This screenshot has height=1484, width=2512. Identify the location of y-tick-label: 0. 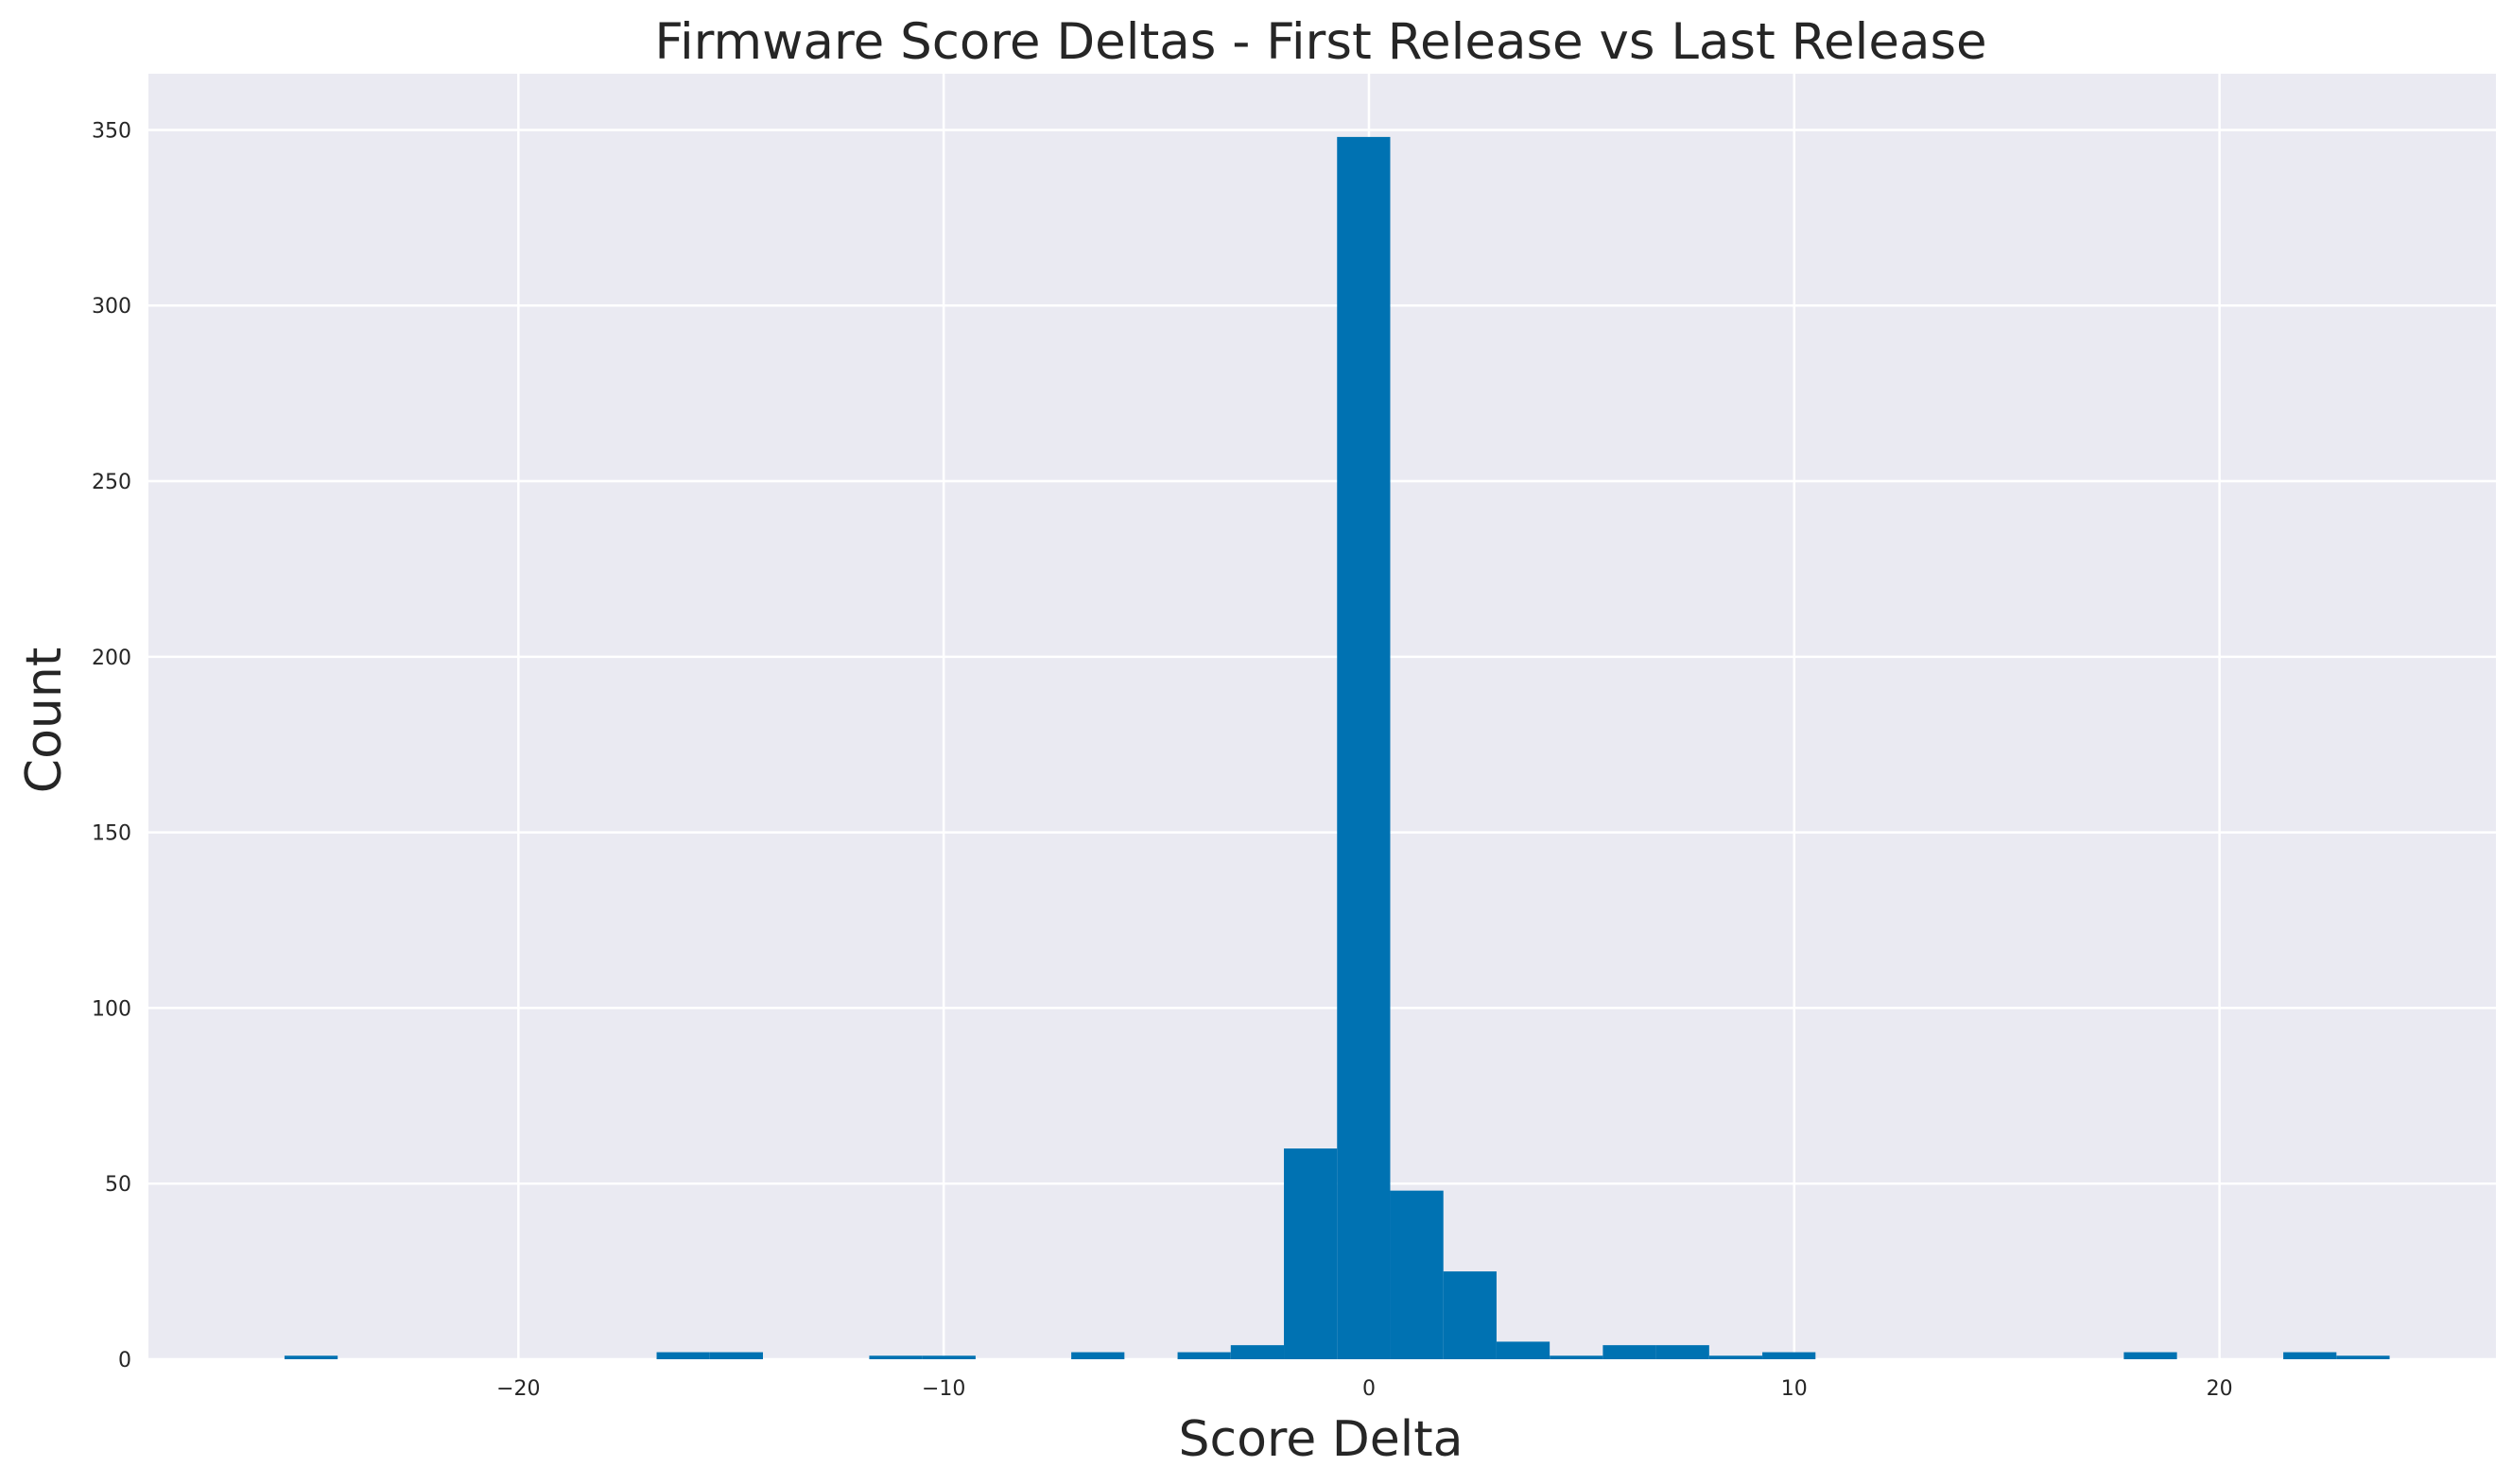
(124, 1361).